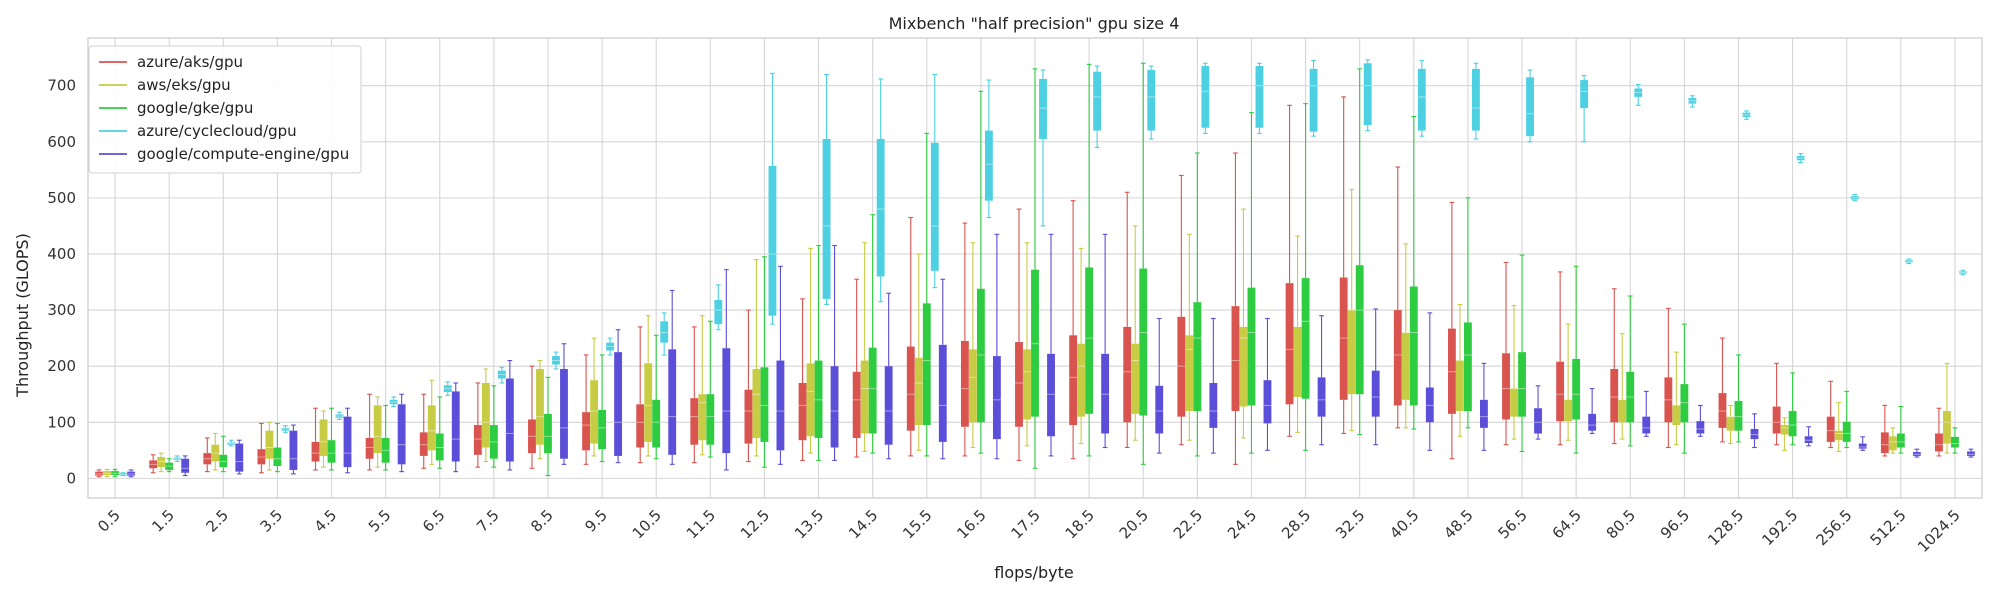 Image resolution: width=2000 pixels, height=600 pixels. What do you see at coordinates (1297, 334) in the screenshot?
I see `box-aws-eks-gpu-28.5` at bounding box center [1297, 334].